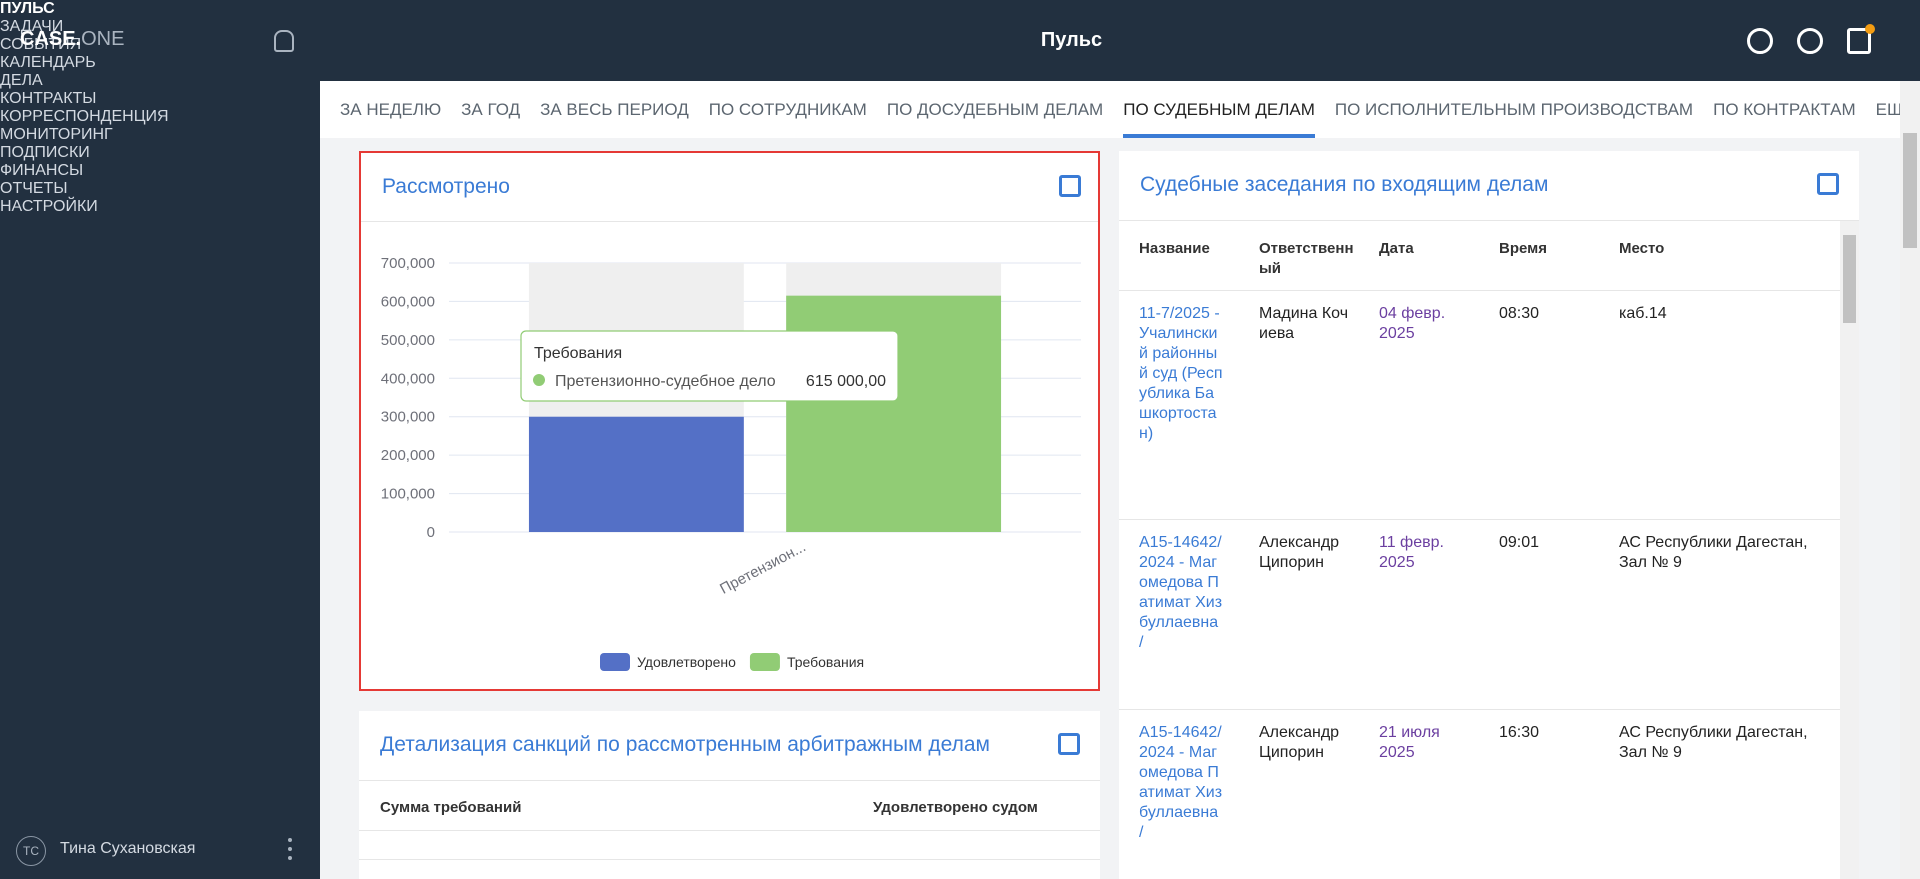  What do you see at coordinates (1411, 552) in the screenshot?
I see `table-cell: 11 февр. 2025` at bounding box center [1411, 552].